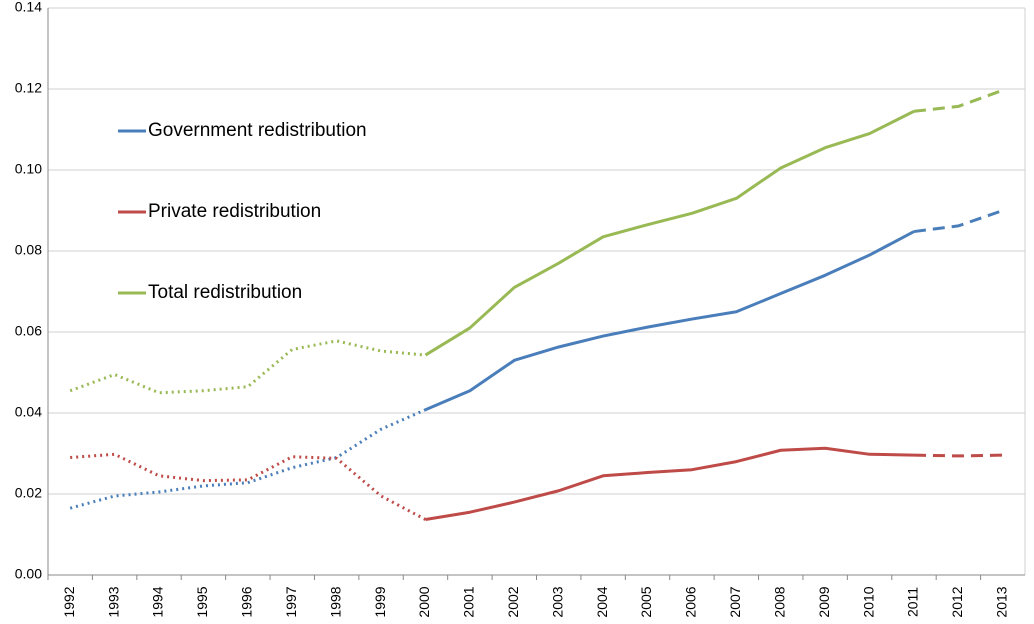 This screenshot has height=624, width=1034. Describe the element at coordinates (202, 601) in the screenshot. I see `x-tick-label: 1995` at that location.